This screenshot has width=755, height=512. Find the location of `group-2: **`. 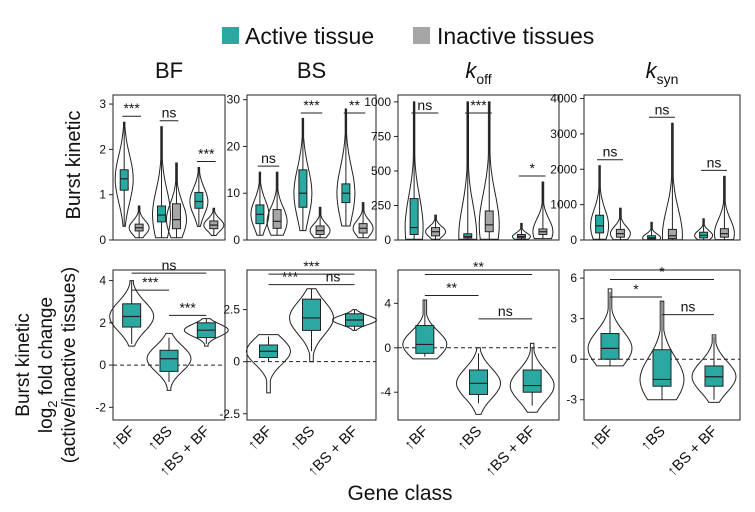

group-2: ** is located at coordinates (355, 168).